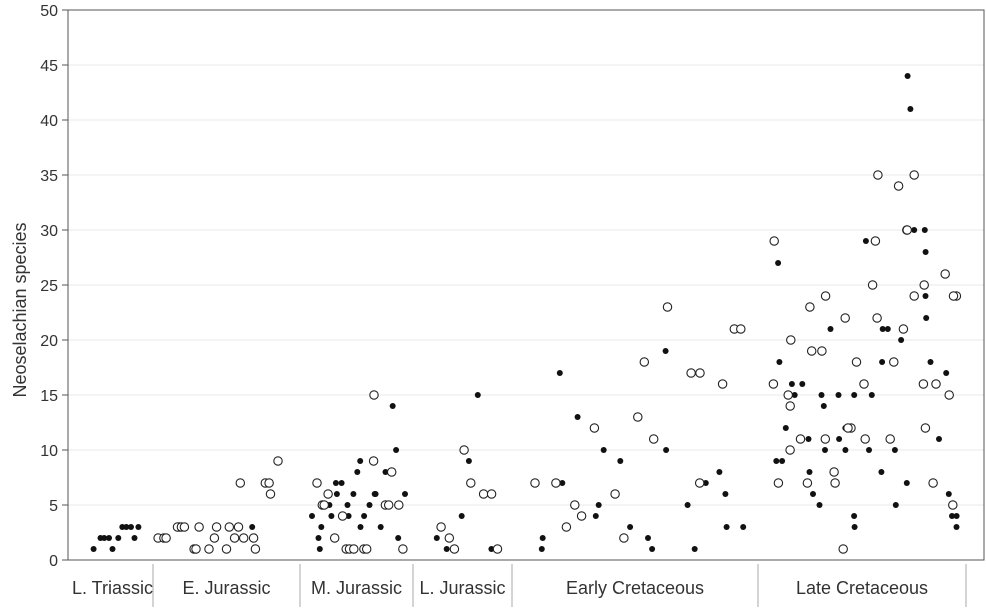 Image resolution: width=986 pixels, height=612 pixels. What do you see at coordinates (49, 66) in the screenshot?
I see `y-tick-label: 45` at bounding box center [49, 66].